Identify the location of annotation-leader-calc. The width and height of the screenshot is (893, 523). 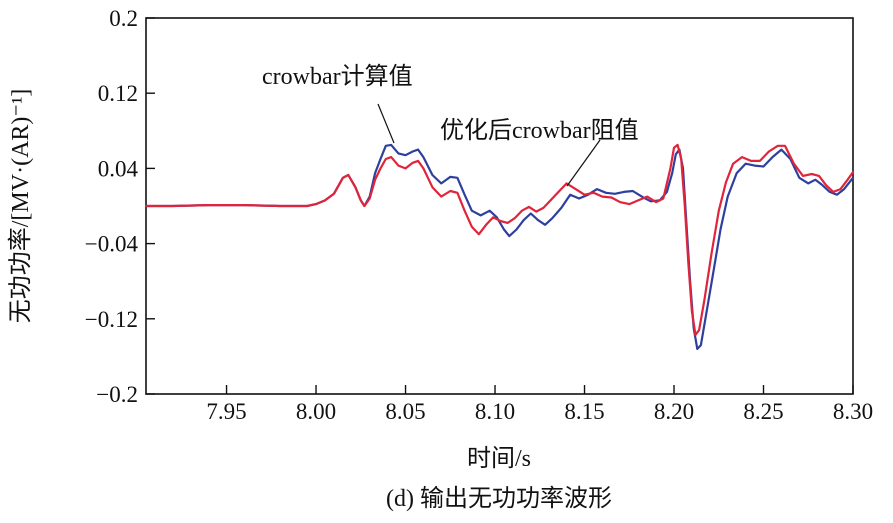
(386, 123).